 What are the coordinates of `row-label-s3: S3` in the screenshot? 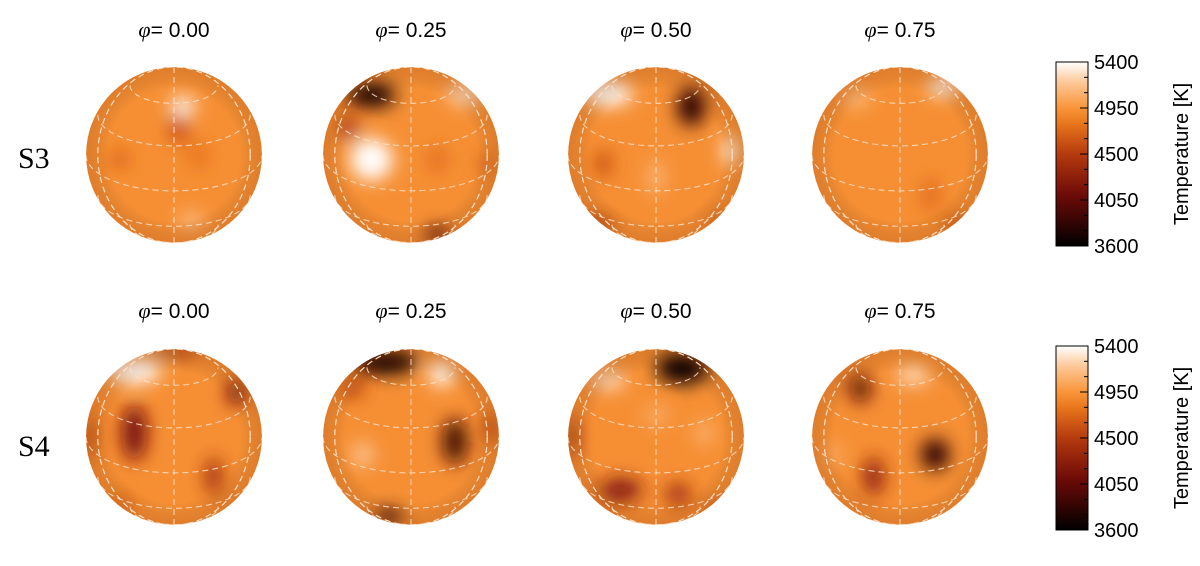 It's located at (34, 158).